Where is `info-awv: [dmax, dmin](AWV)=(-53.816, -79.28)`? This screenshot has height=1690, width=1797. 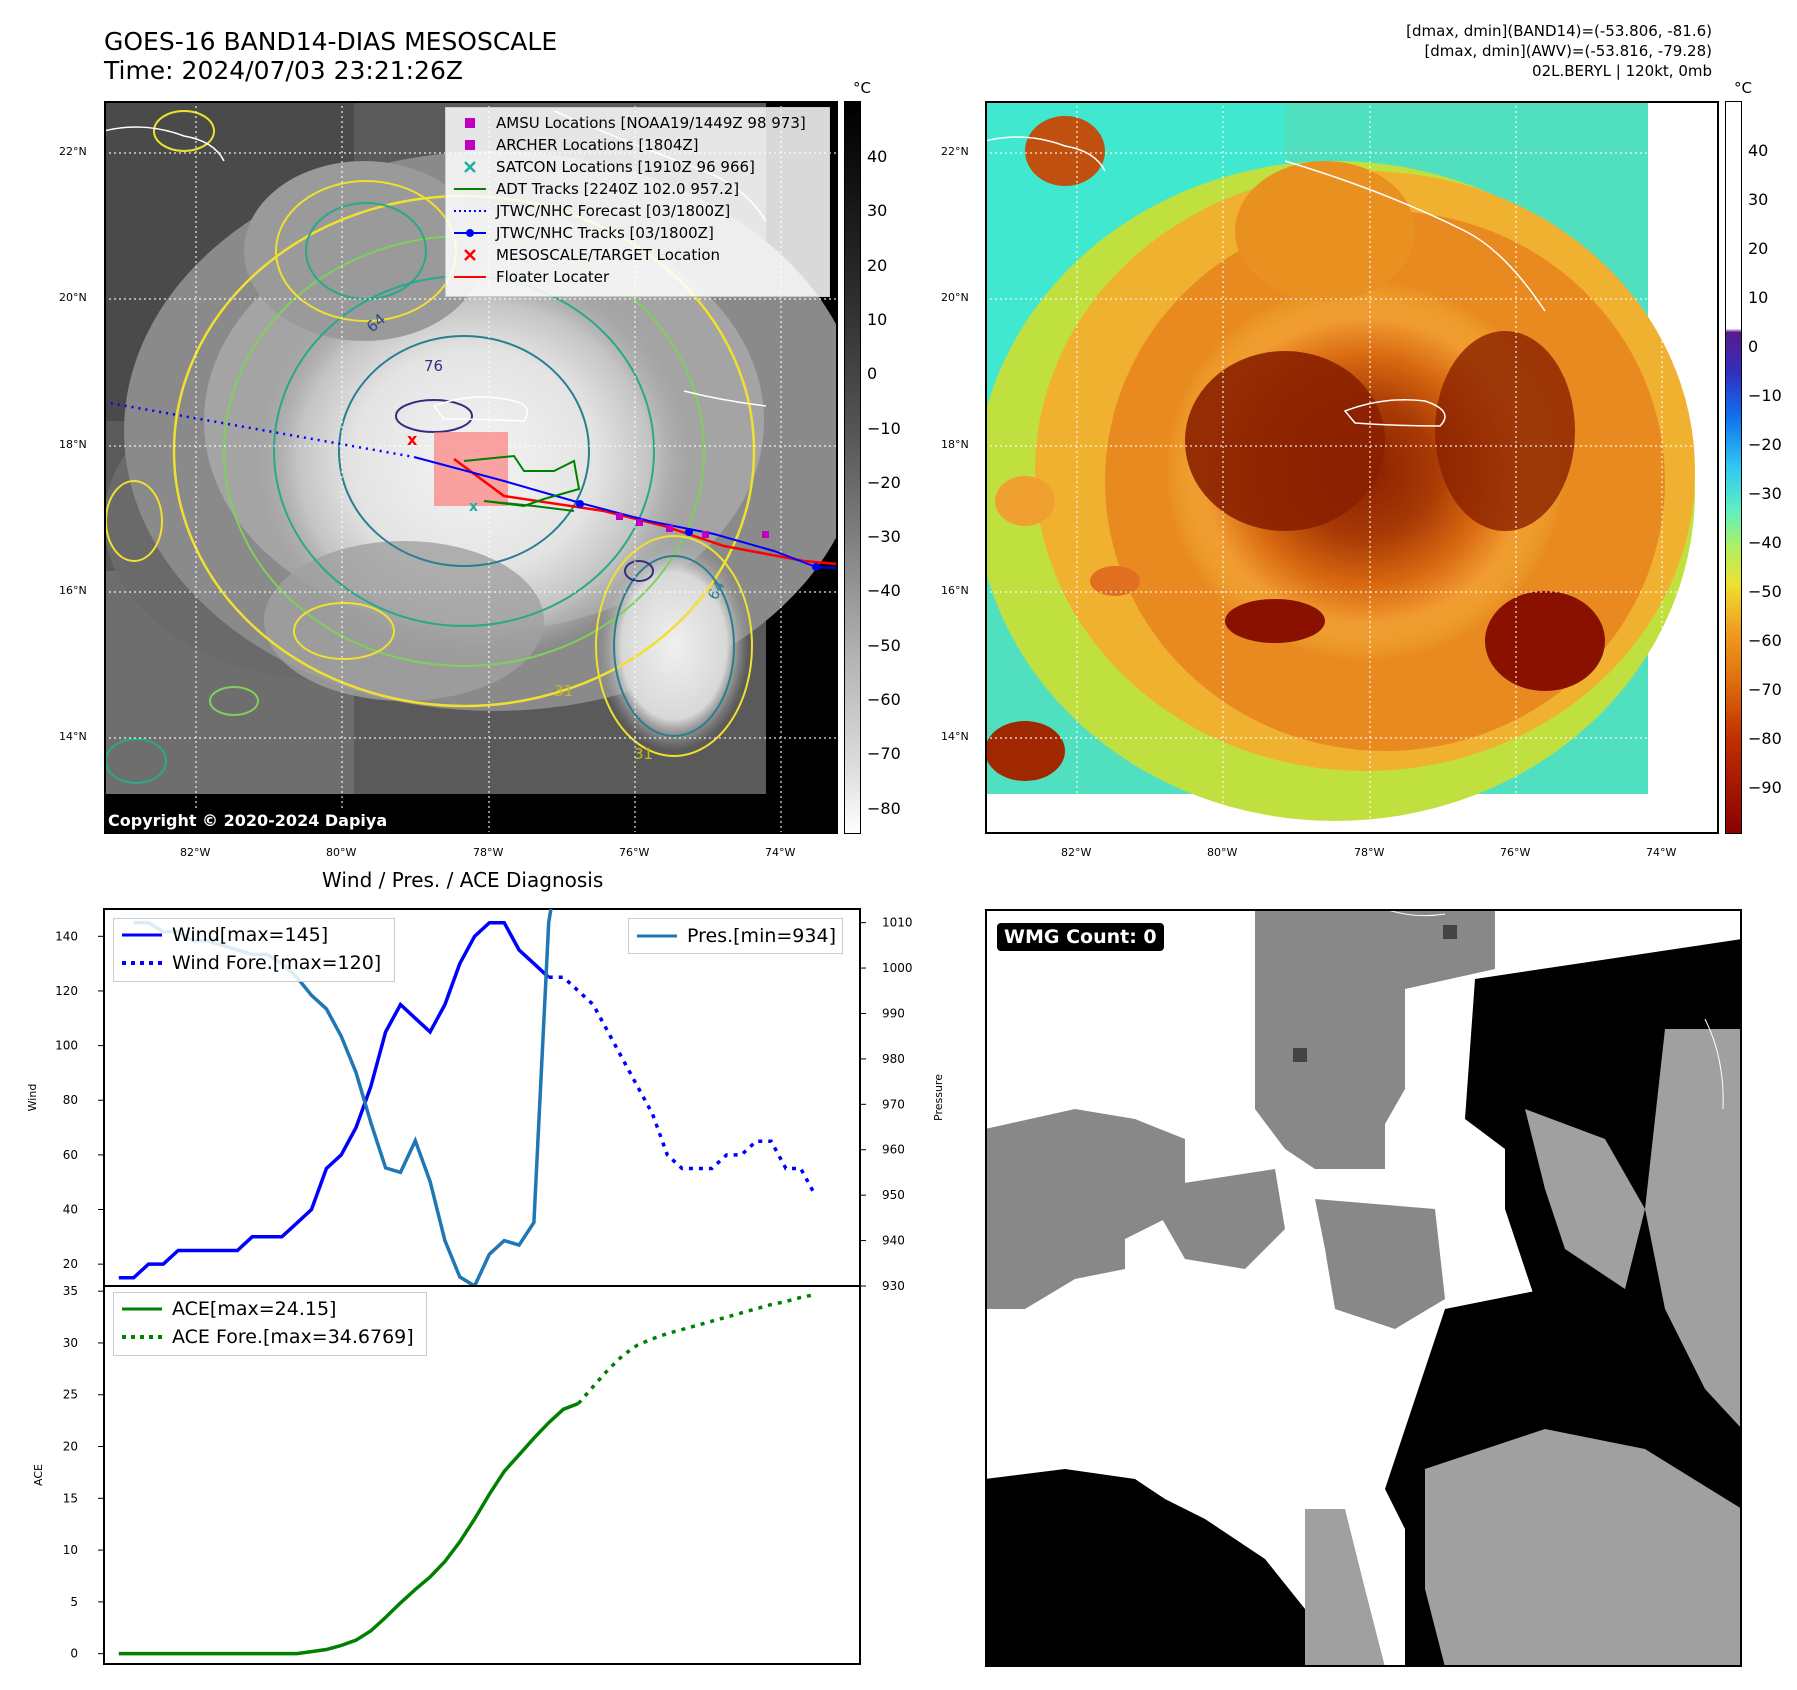
info-awv: [dmax, dmin](AWV)=(-53.816, -79.28) is located at coordinates (1568, 51).